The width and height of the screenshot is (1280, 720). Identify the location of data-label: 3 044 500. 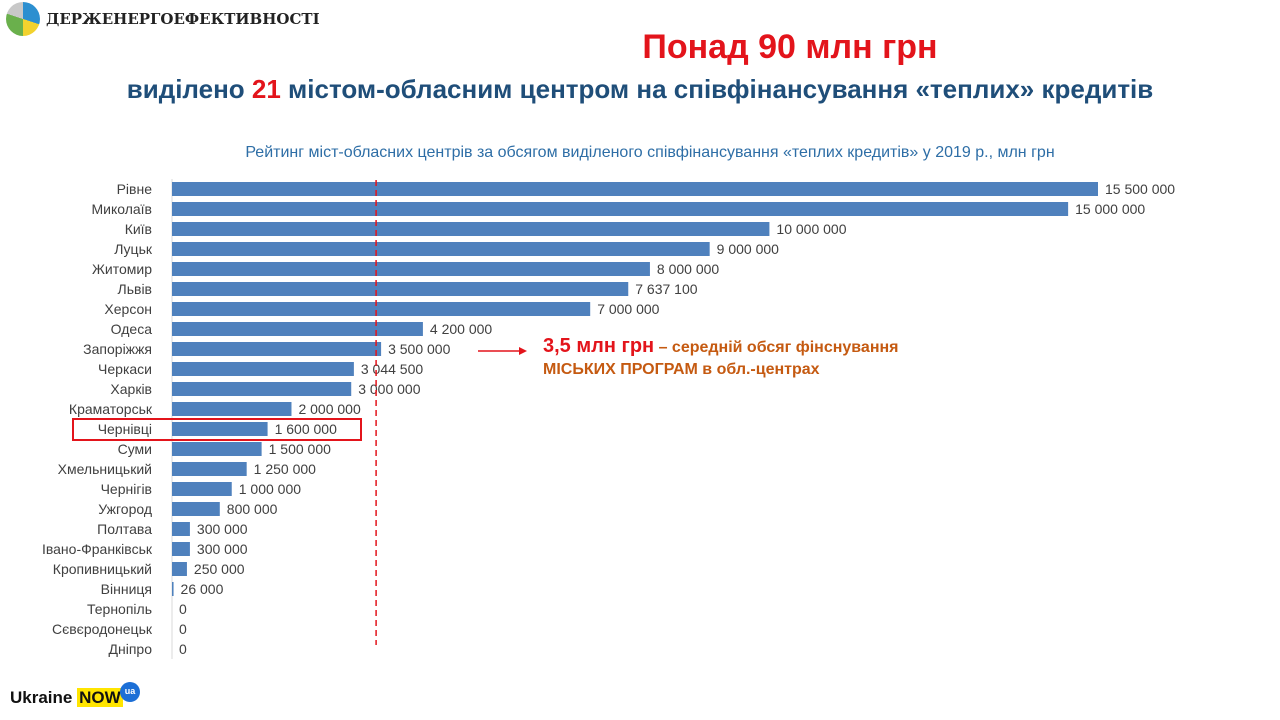
(392, 369).